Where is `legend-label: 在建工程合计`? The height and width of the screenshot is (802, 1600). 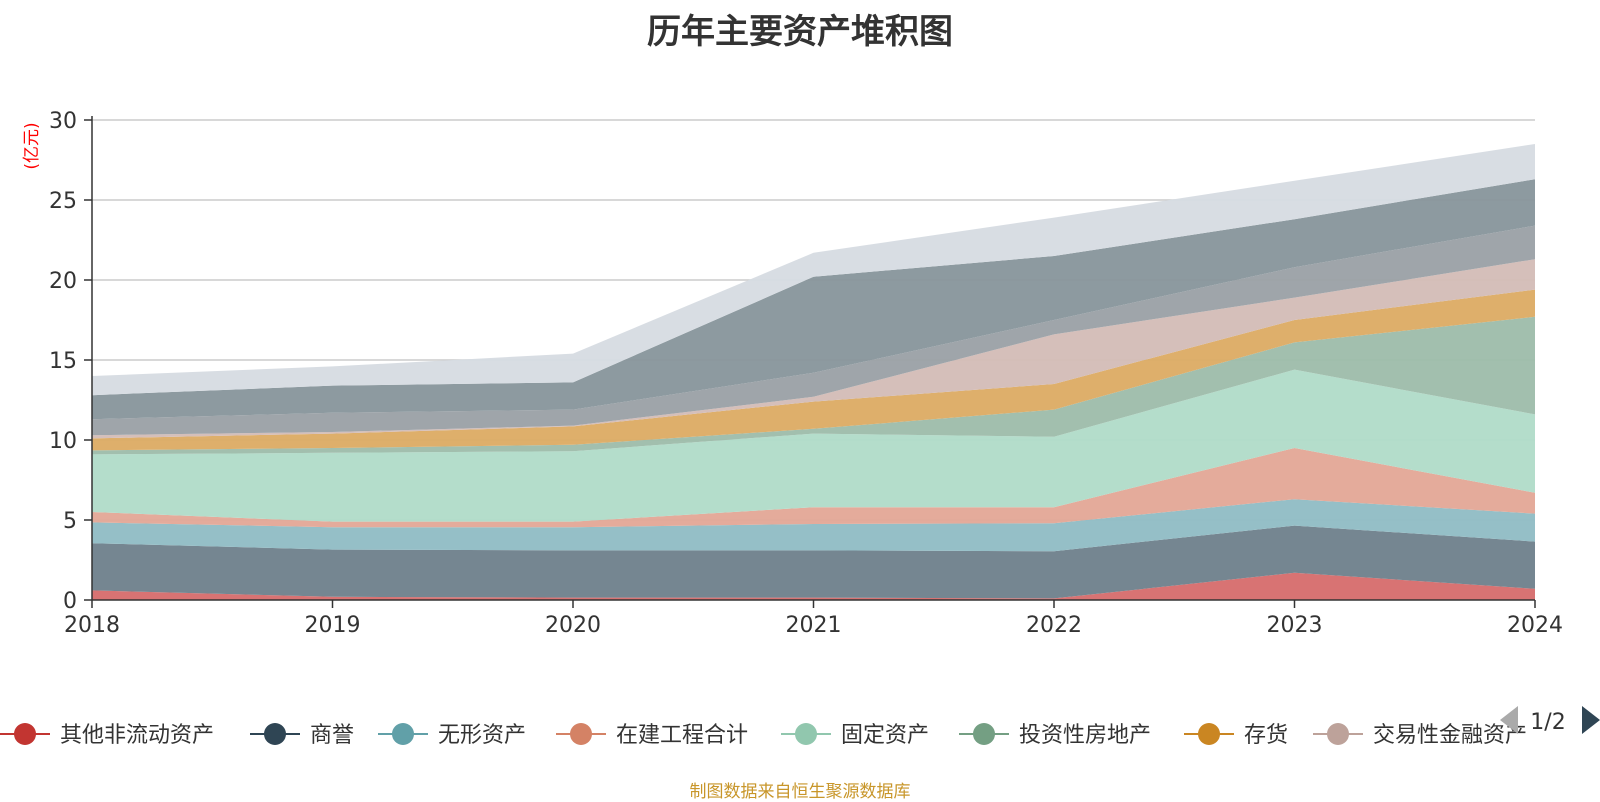 legend-label: 在建工程合计 is located at coordinates (682, 735).